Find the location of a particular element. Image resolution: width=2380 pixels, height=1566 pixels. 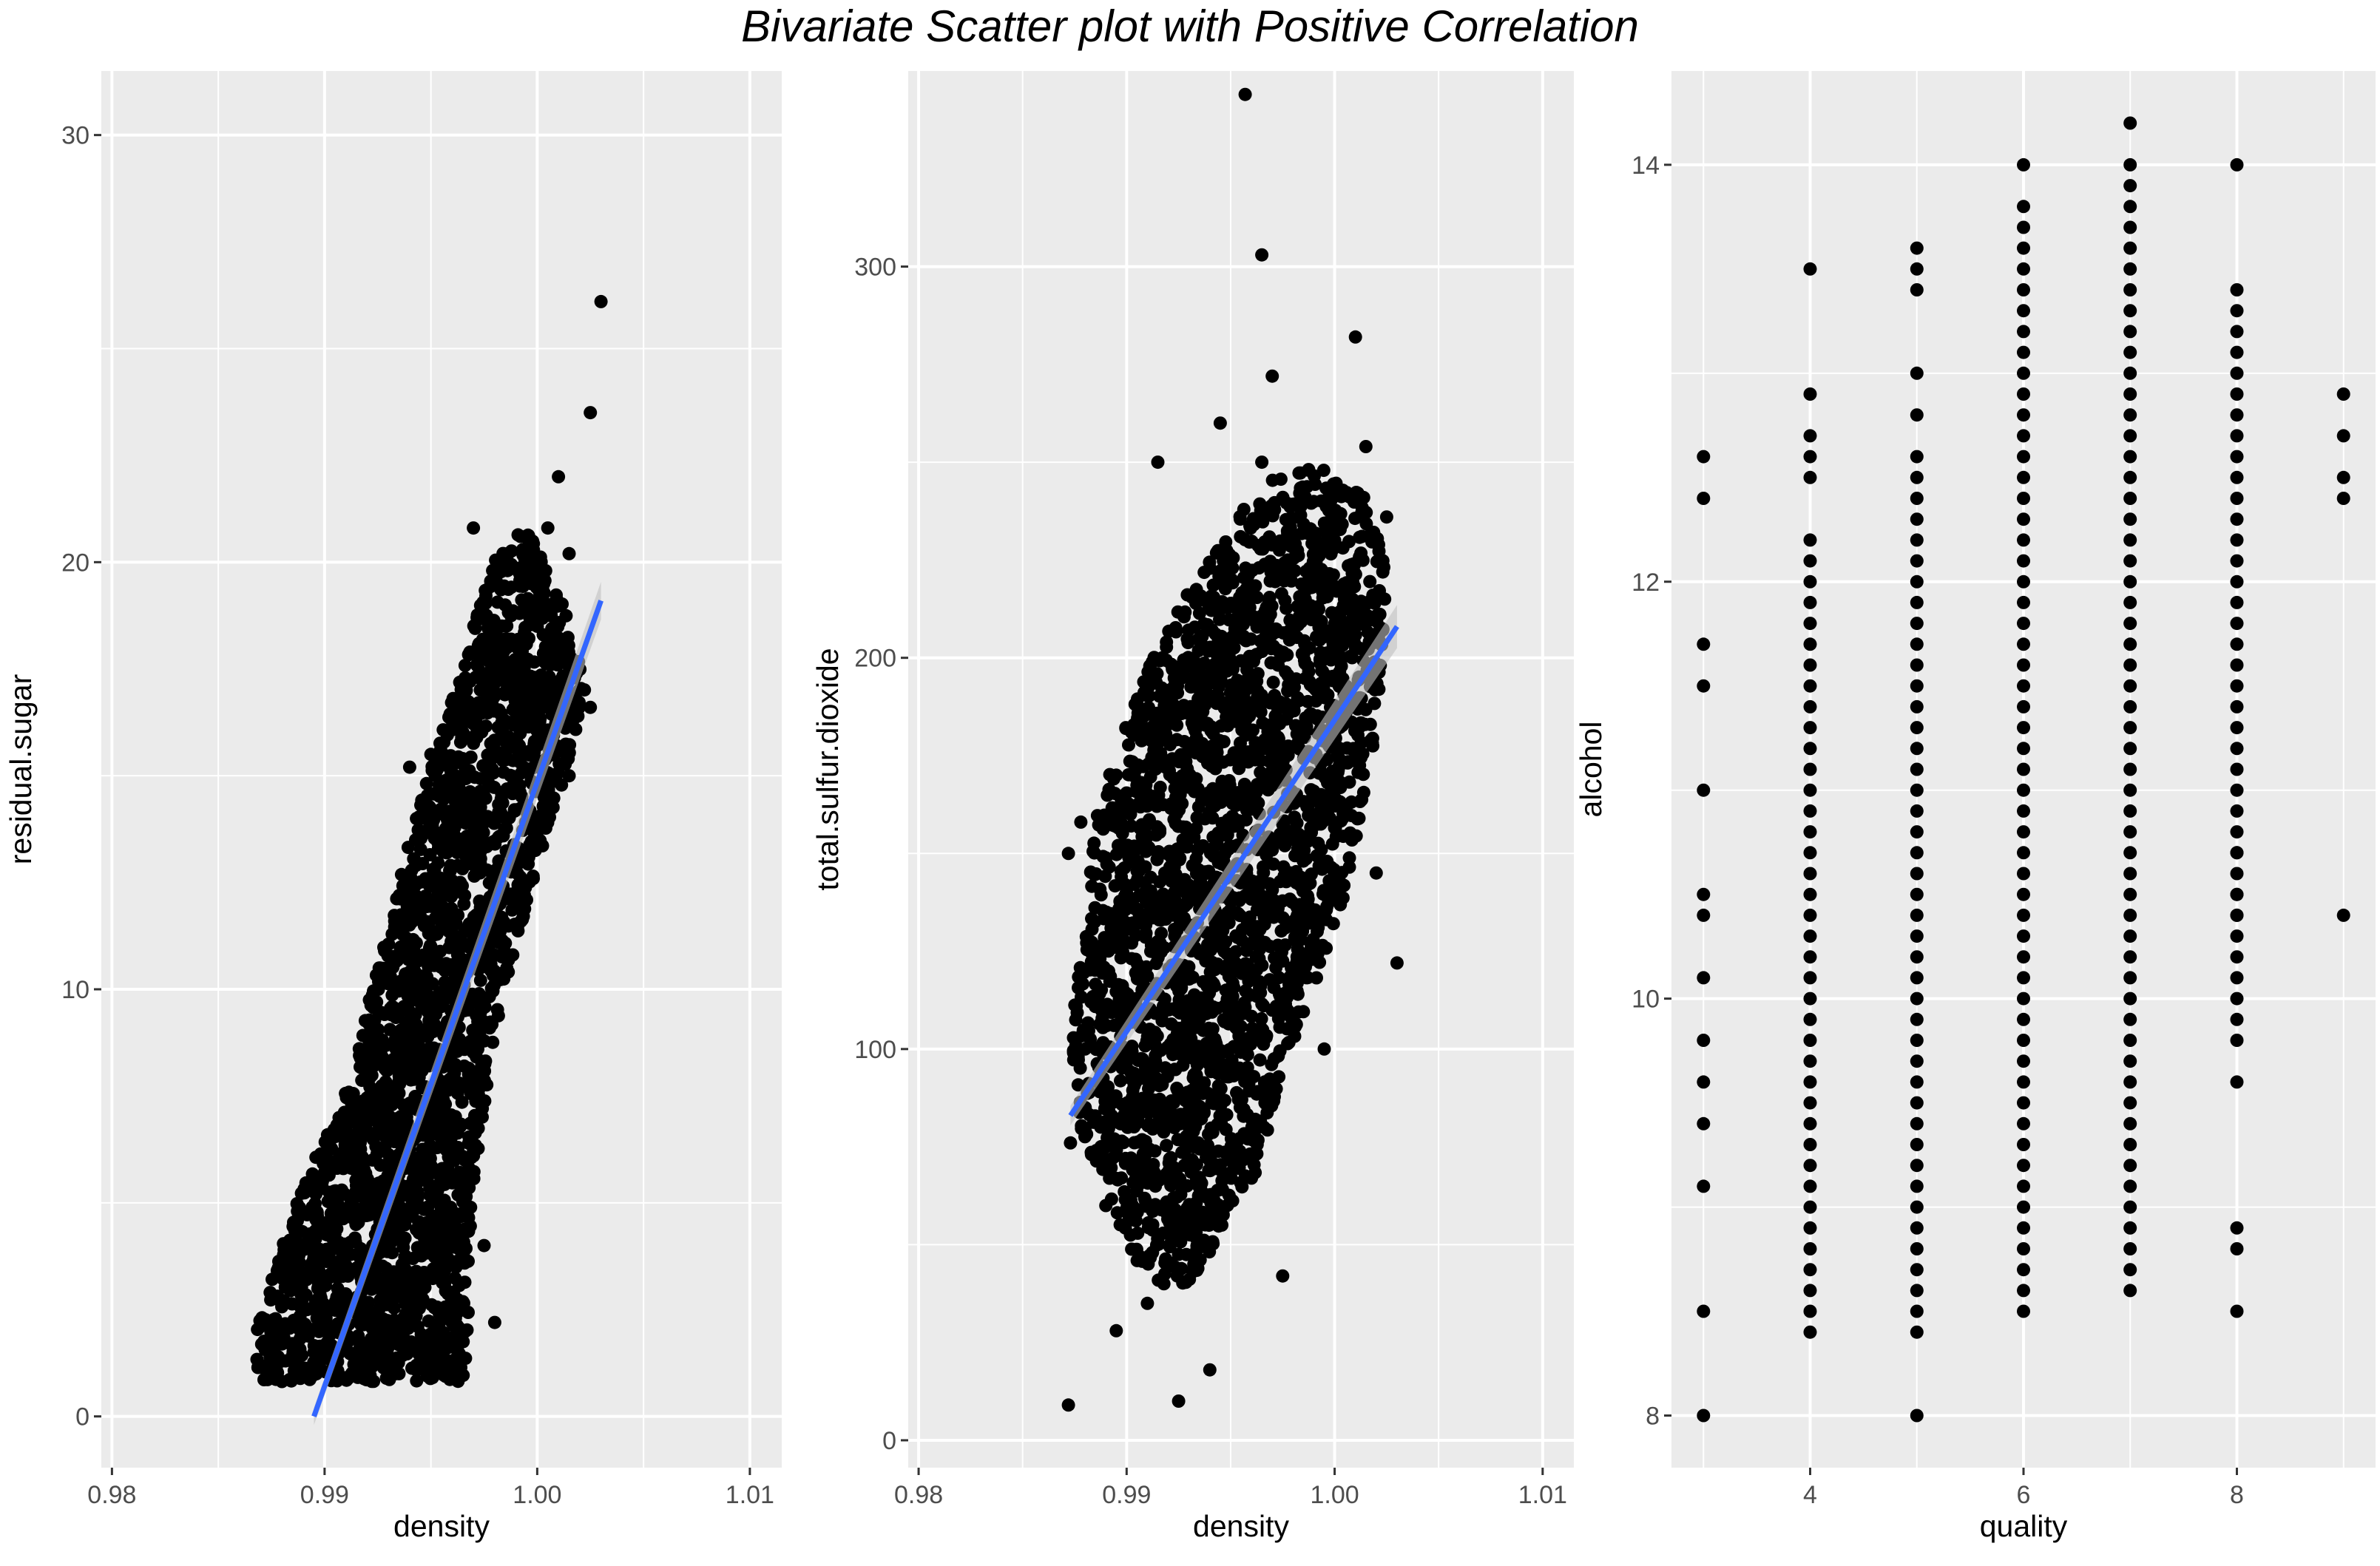

y-tick-label: 10 is located at coordinates (75, 990).